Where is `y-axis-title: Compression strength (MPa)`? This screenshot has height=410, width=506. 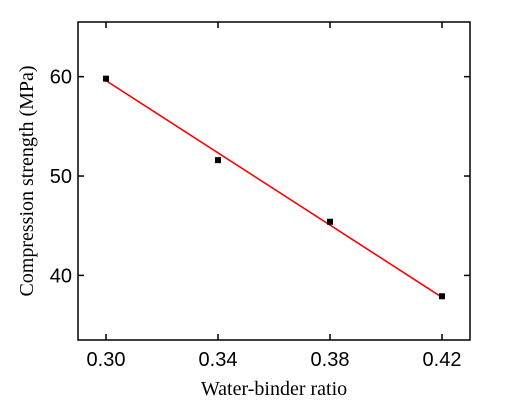 y-axis-title: Compression strength (MPa) is located at coordinates (27, 180).